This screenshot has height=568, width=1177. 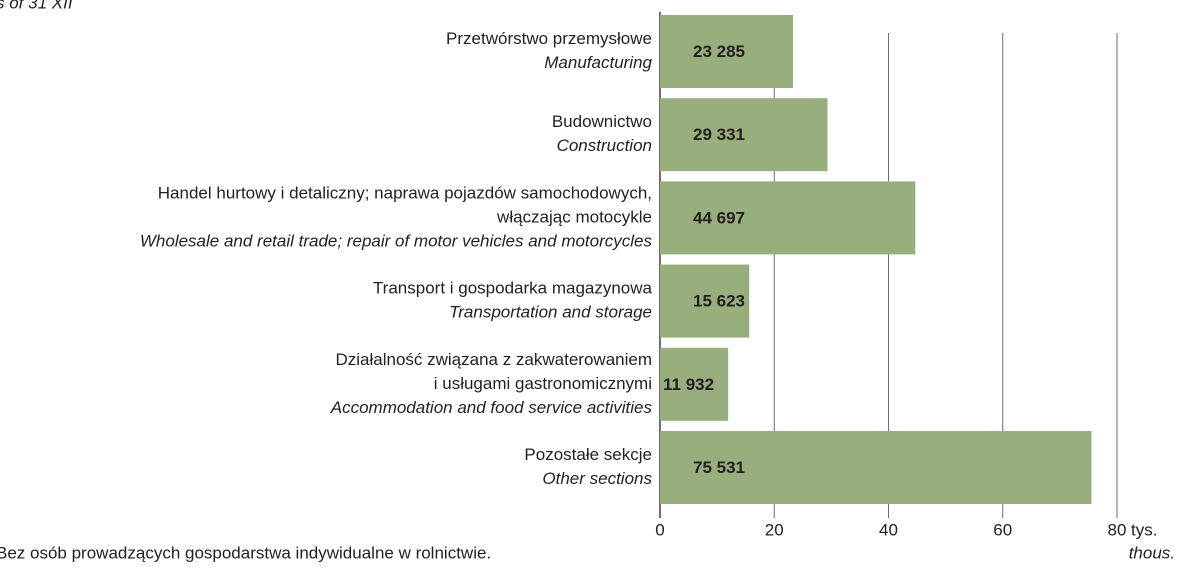 What do you see at coordinates (588, 454) in the screenshot?
I see `category-label: Pozostałe sekcje` at bounding box center [588, 454].